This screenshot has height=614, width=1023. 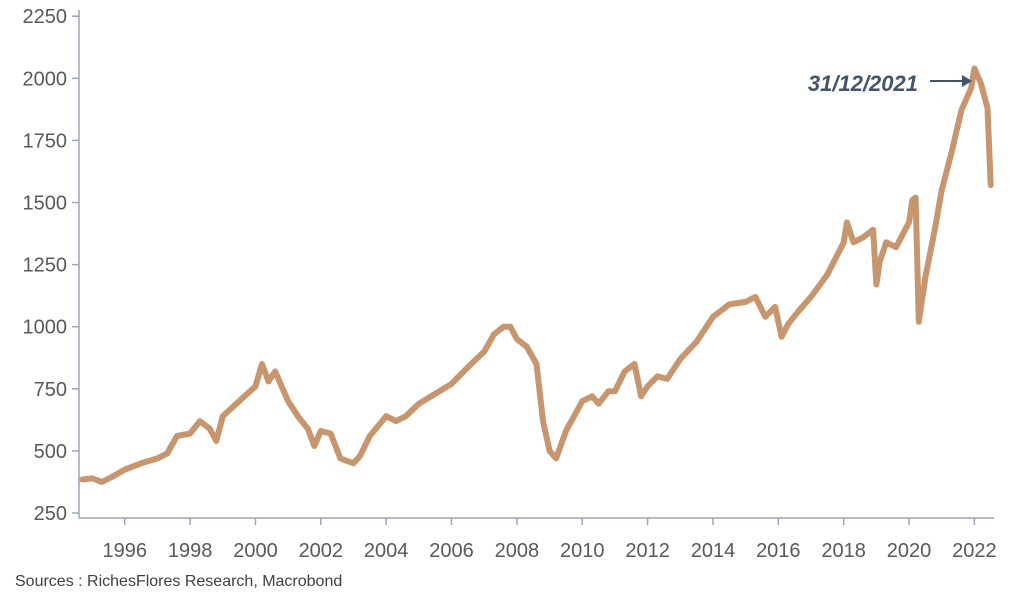 I want to click on x-tick-label: 2006, so click(x=451, y=551).